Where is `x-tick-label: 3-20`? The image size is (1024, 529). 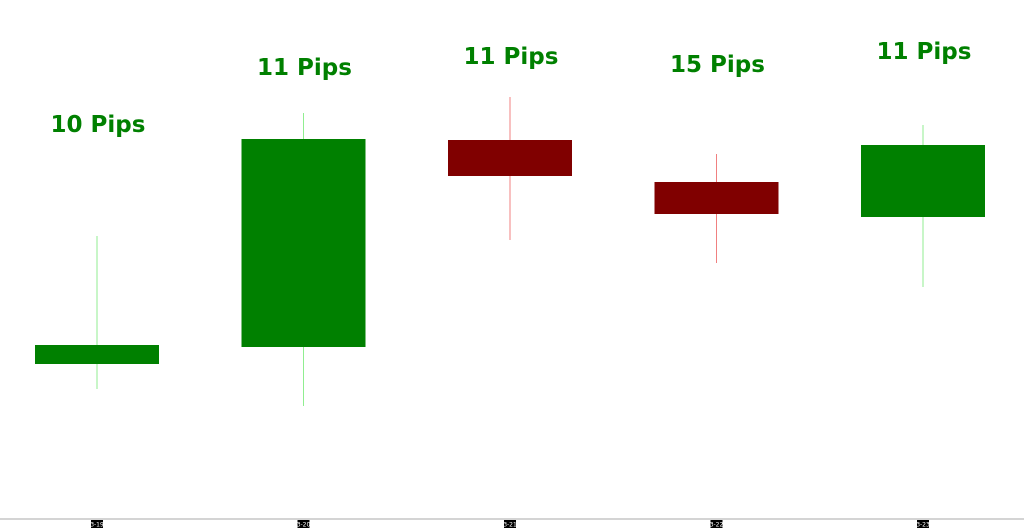 x-tick-label: 3-20 is located at coordinates (304, 525).